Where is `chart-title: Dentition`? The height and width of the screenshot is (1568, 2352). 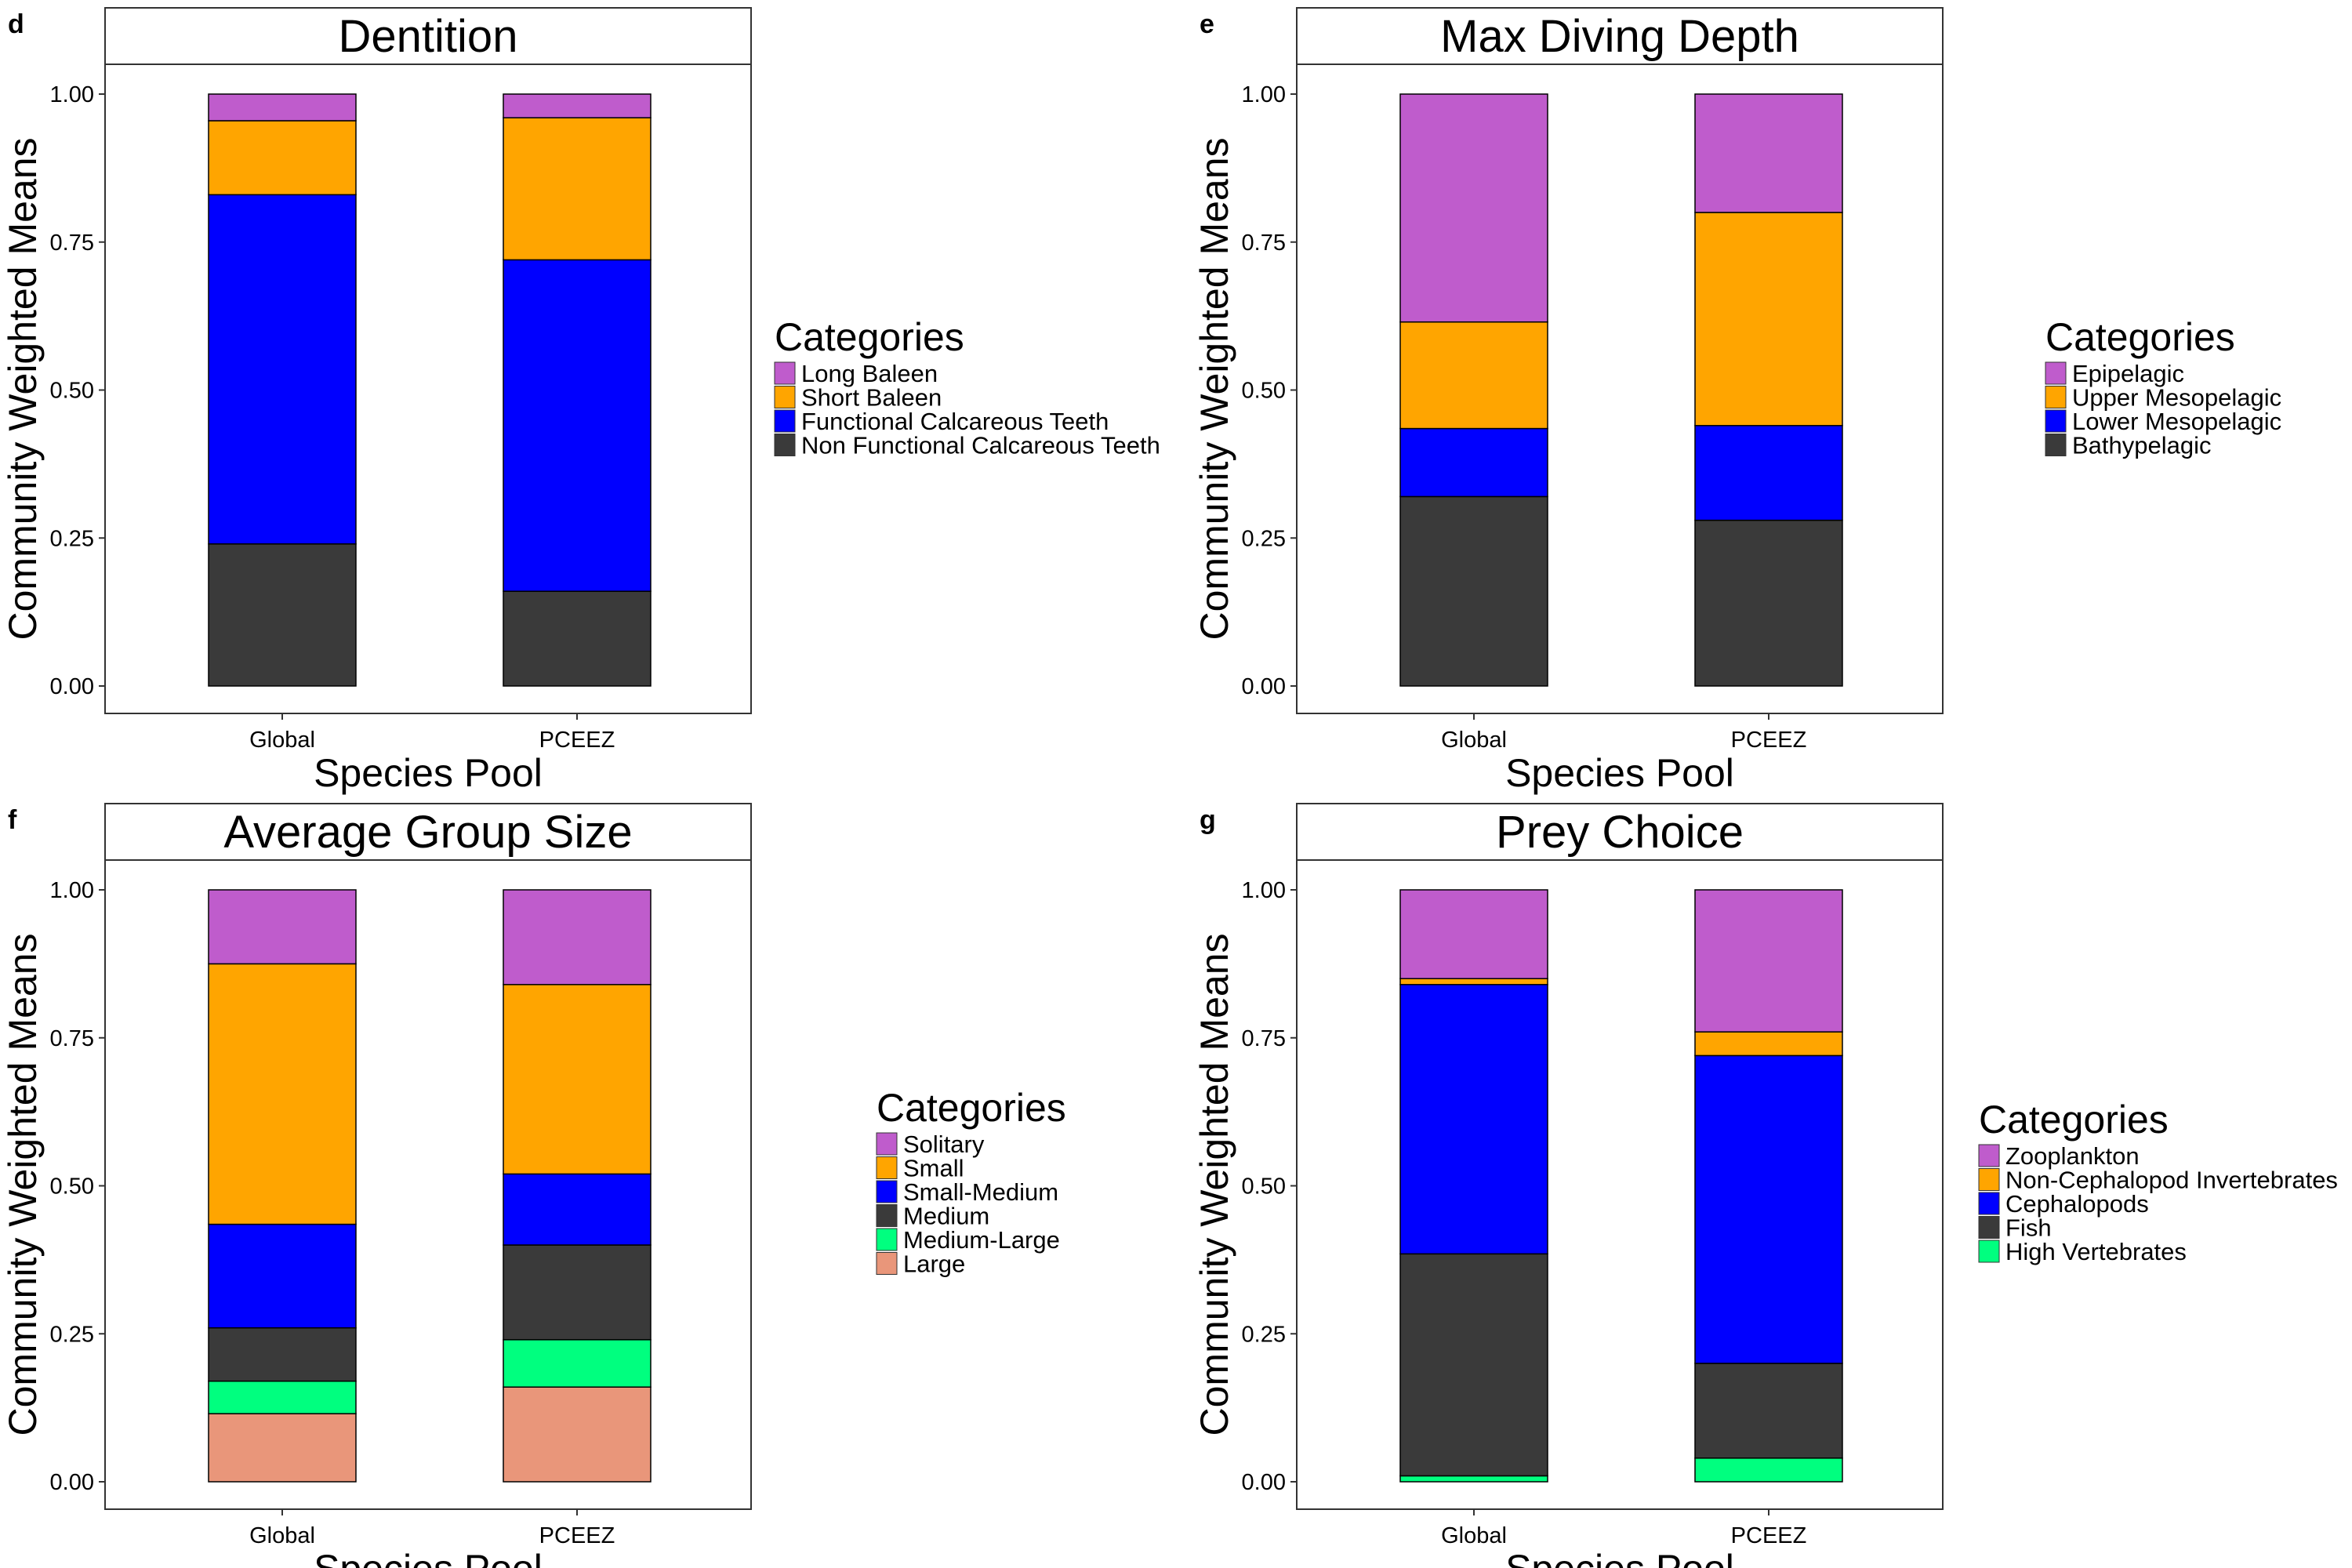 chart-title: Dentition is located at coordinates (429, 36).